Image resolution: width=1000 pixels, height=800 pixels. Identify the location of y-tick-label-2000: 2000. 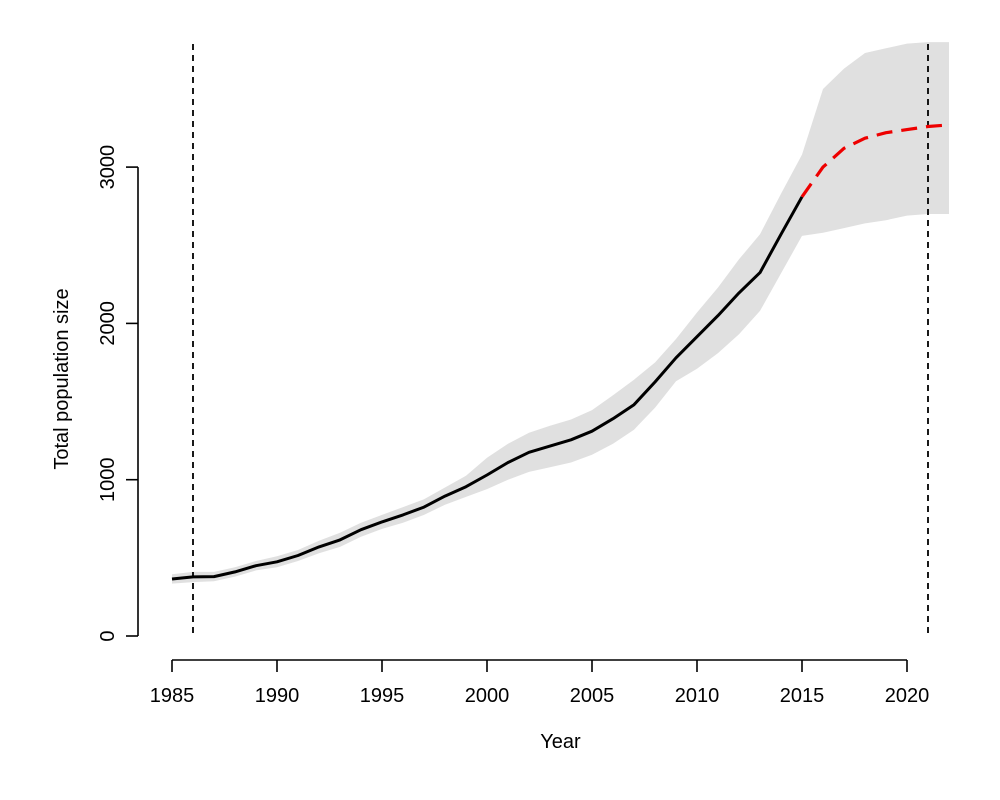
(108, 323).